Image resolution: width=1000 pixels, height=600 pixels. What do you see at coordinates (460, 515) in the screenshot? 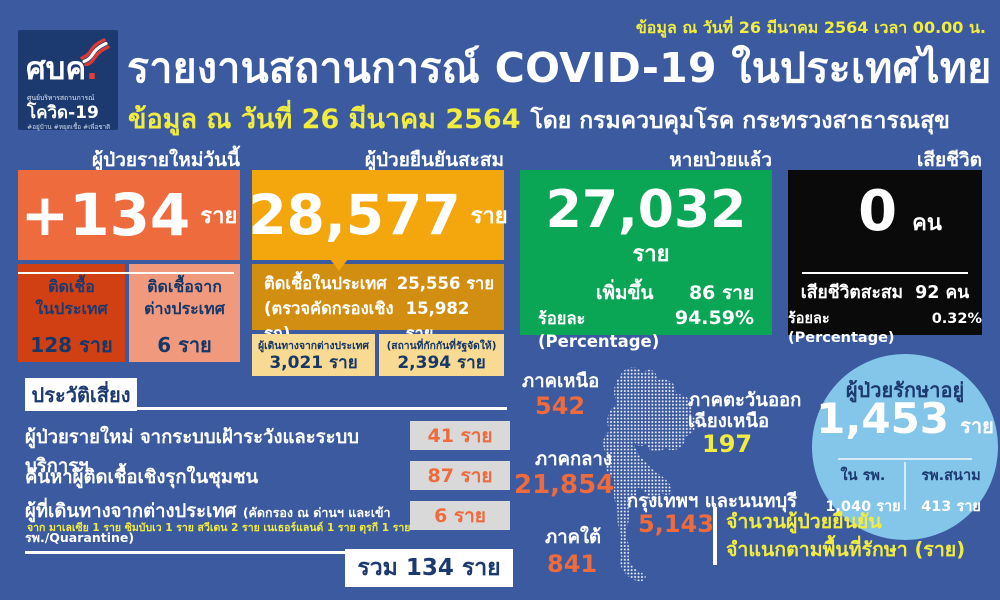
I see `risk-row-travelers-value: 6 ราย` at bounding box center [460, 515].